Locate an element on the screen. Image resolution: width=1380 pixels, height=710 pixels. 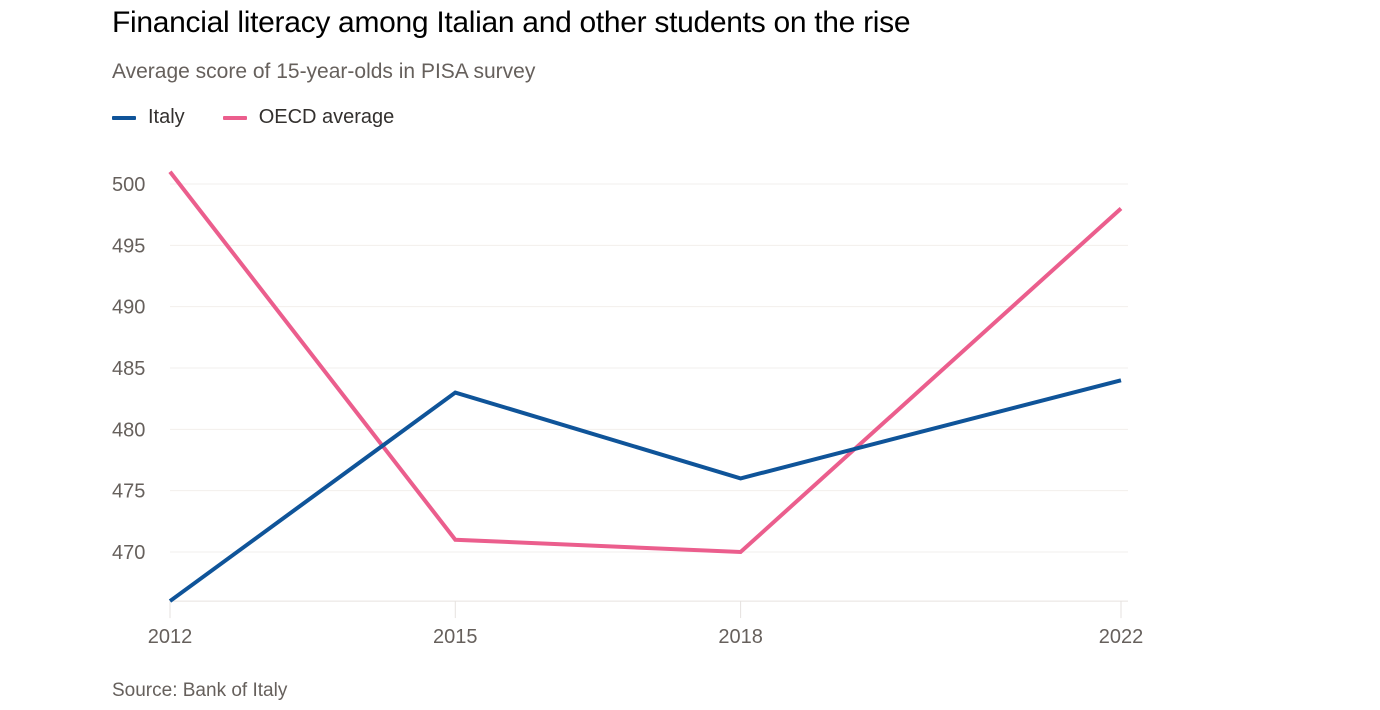
x-axis: 2012 2015 2018 2022 is located at coordinates (646, 624).